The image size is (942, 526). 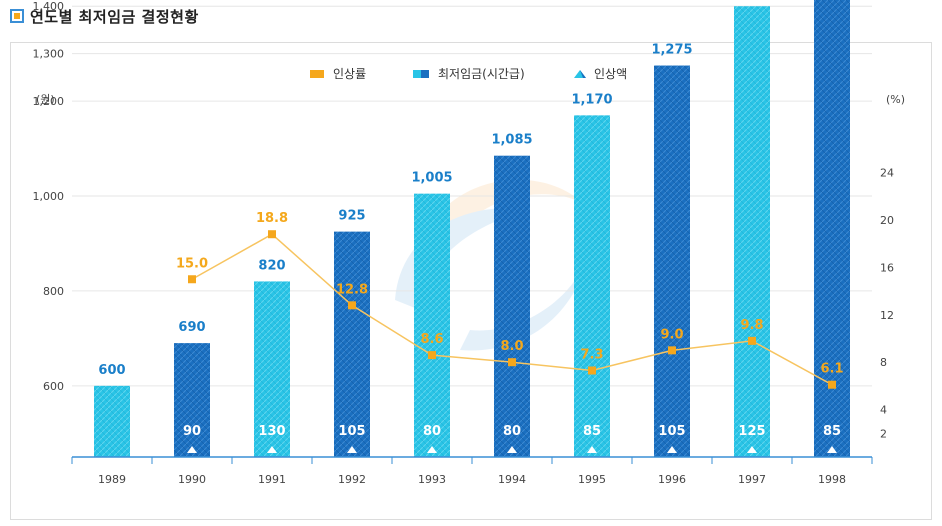 What do you see at coordinates (887, 173) in the screenshot?
I see `right-axis-tick-label: 24` at bounding box center [887, 173].